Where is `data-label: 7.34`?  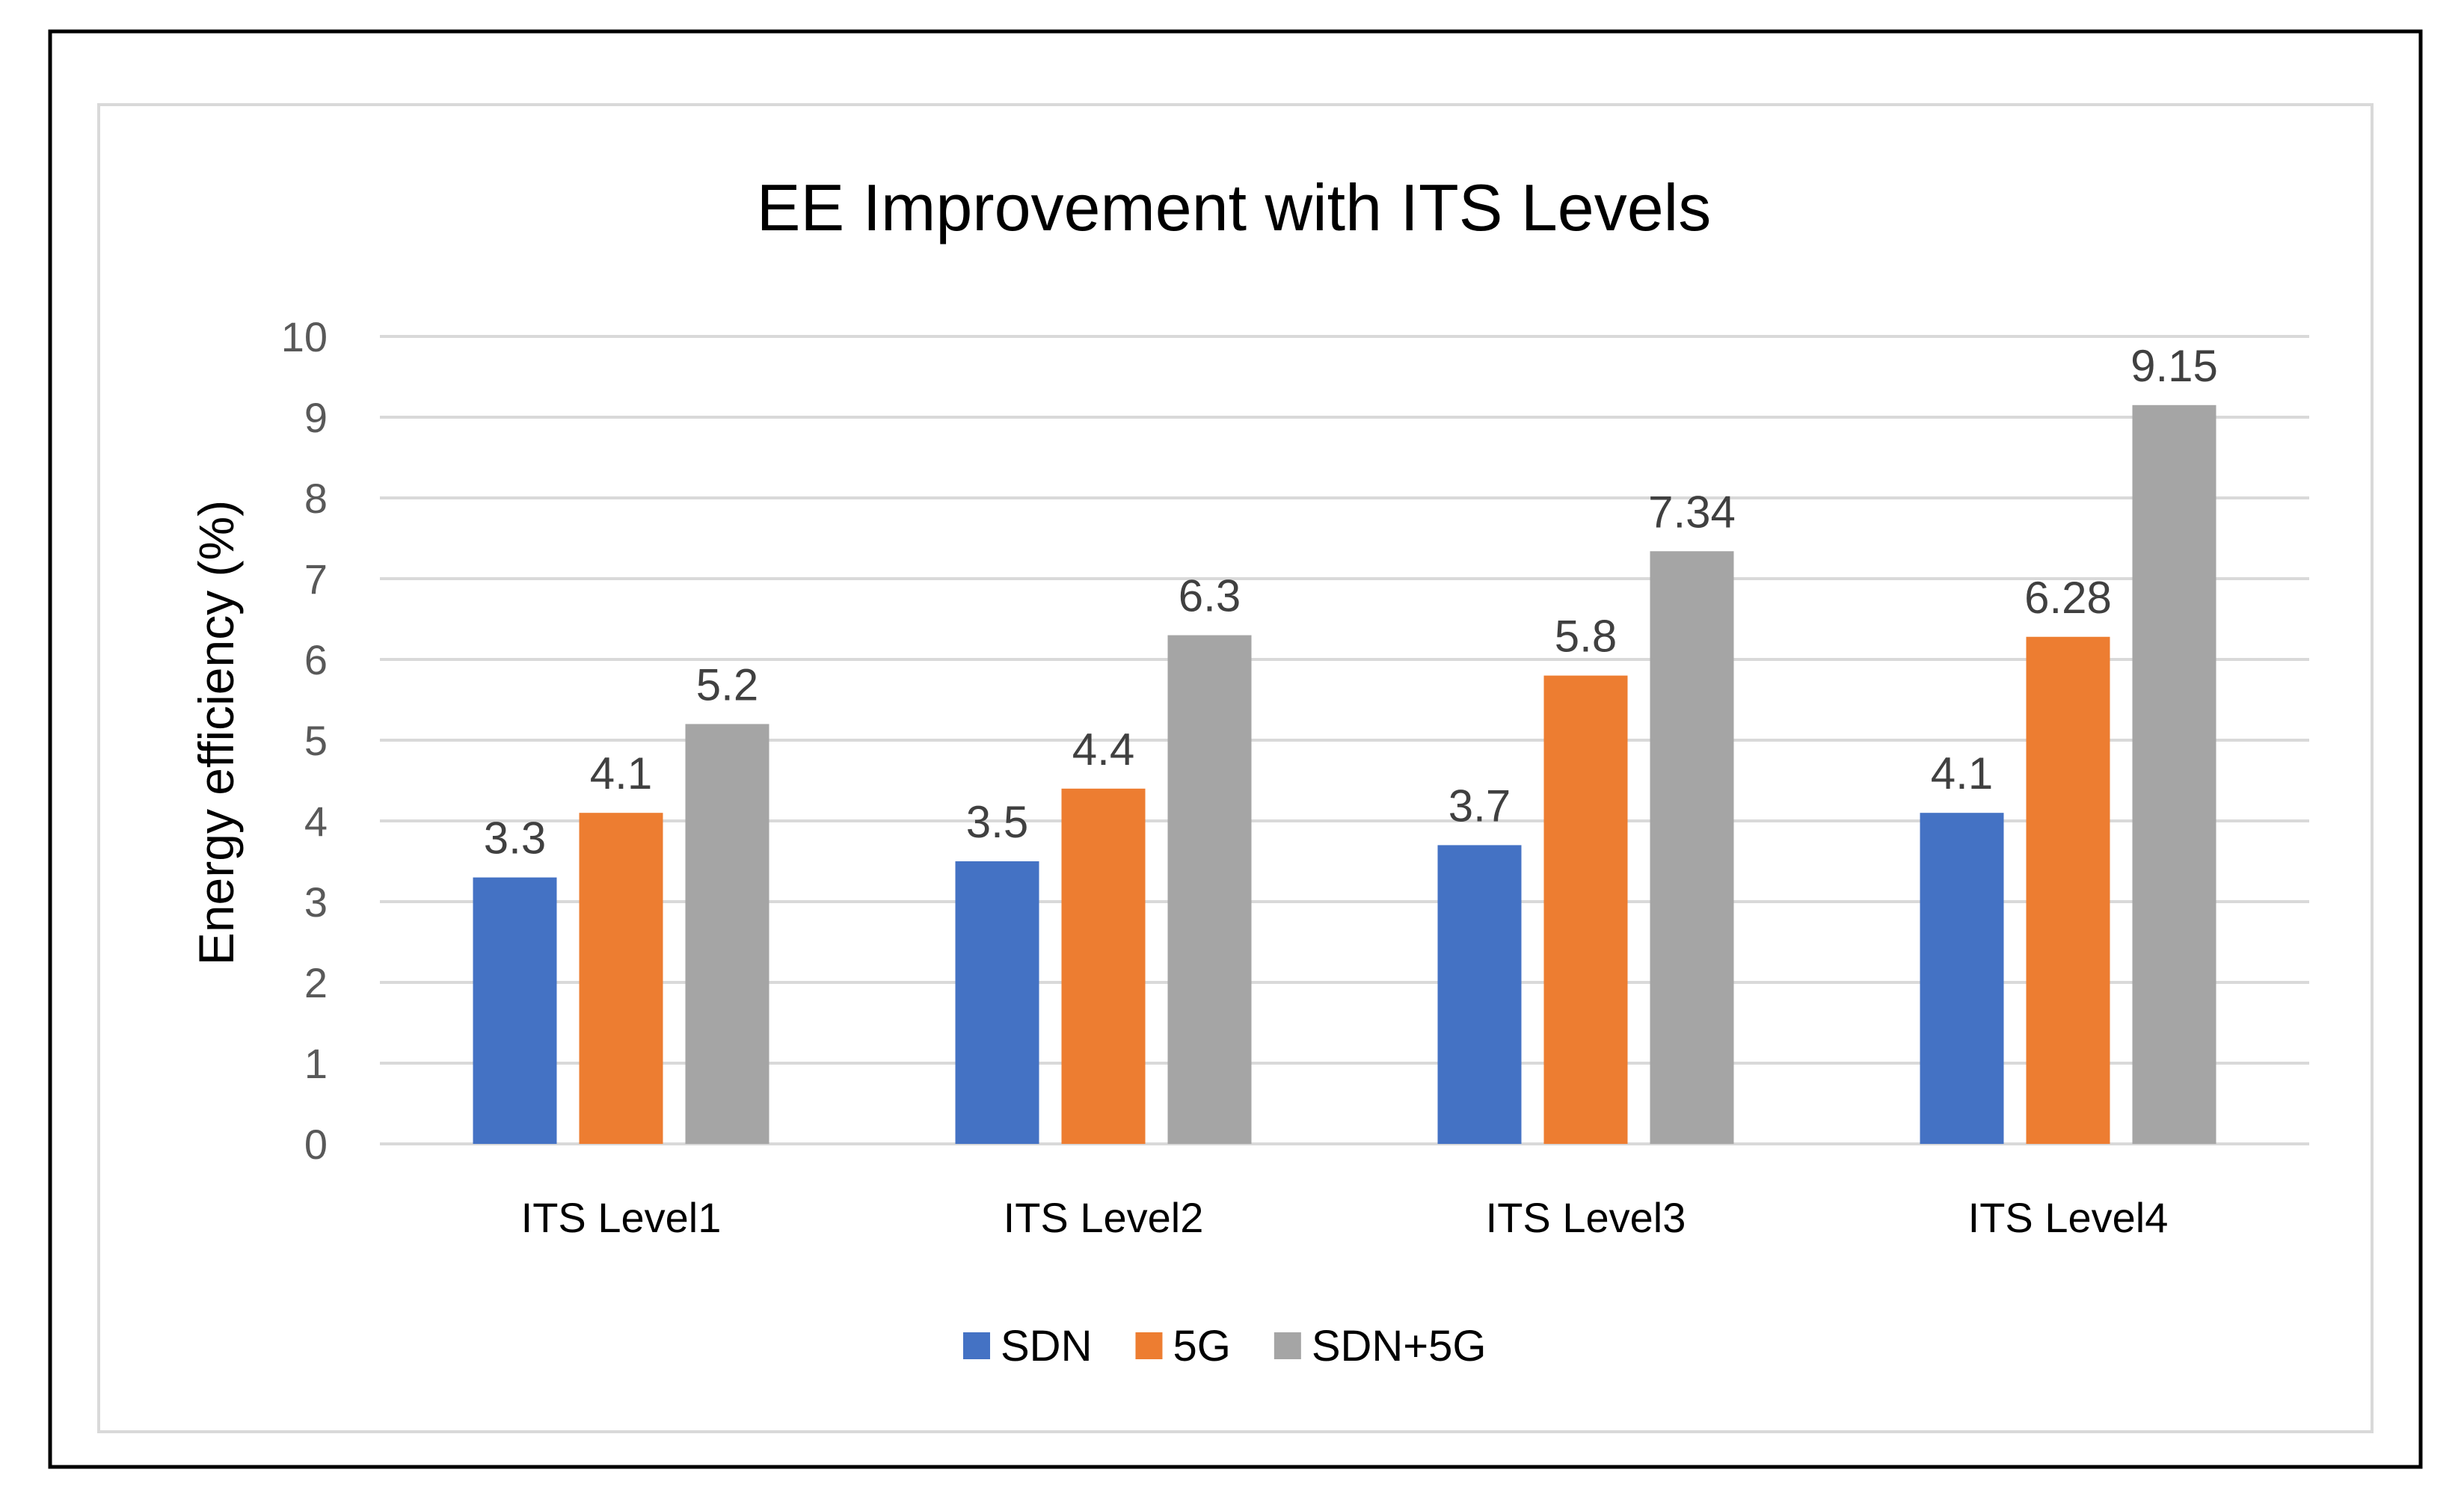
data-label: 7.34 is located at coordinates (1692, 512).